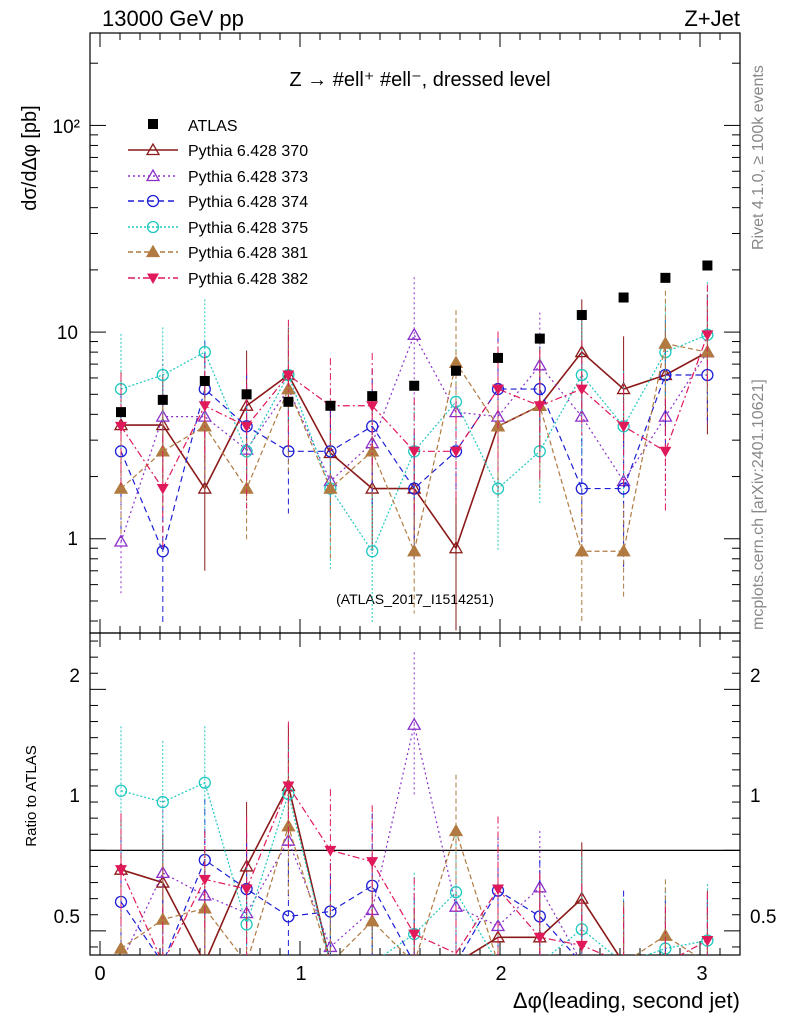  Describe the element at coordinates (712, 18) in the screenshot. I see `header-right: Z+Jet` at that location.